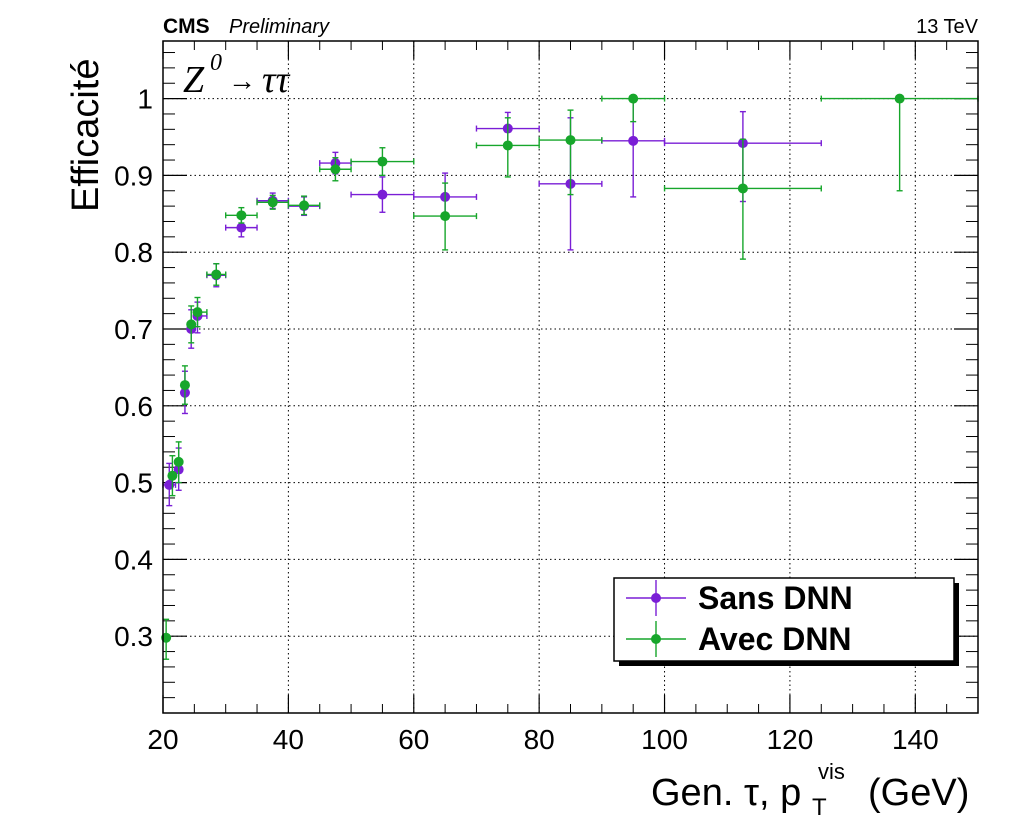  What do you see at coordinates (133, 559) in the screenshot?
I see `y-tick-label: 0.4` at bounding box center [133, 559].